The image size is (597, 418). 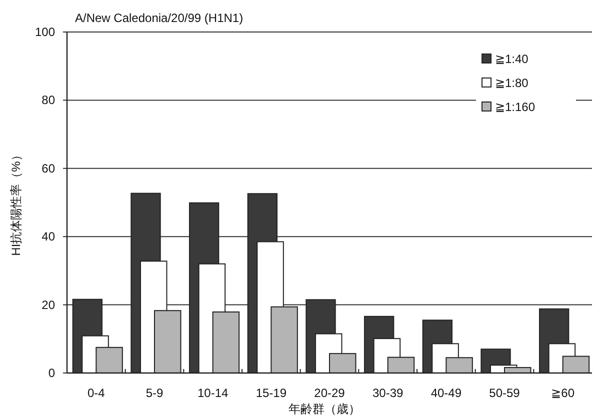 What do you see at coordinates (512, 83) in the screenshot?
I see `legend-label: ≧1:80` at bounding box center [512, 83].